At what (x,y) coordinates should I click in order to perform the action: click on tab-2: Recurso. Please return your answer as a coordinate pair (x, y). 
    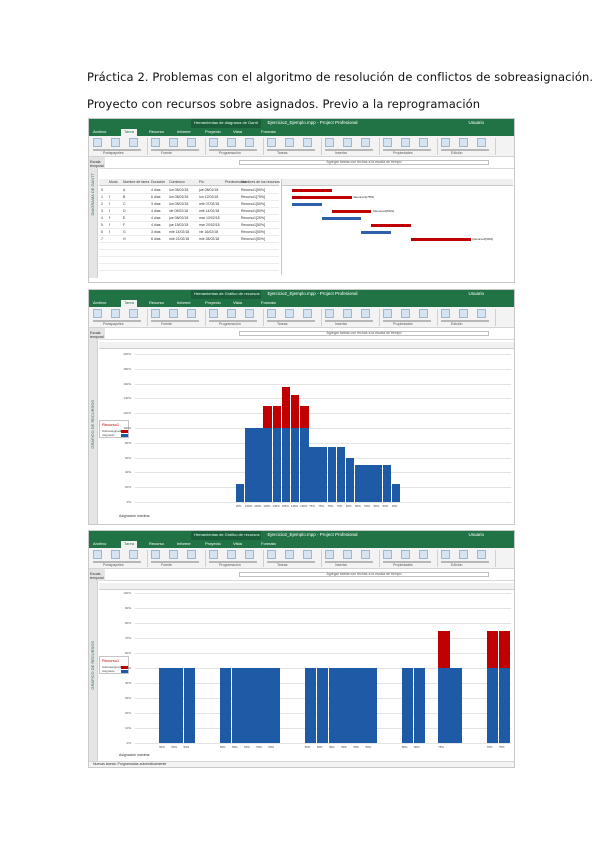
    Looking at the image, I should click on (156, 131).